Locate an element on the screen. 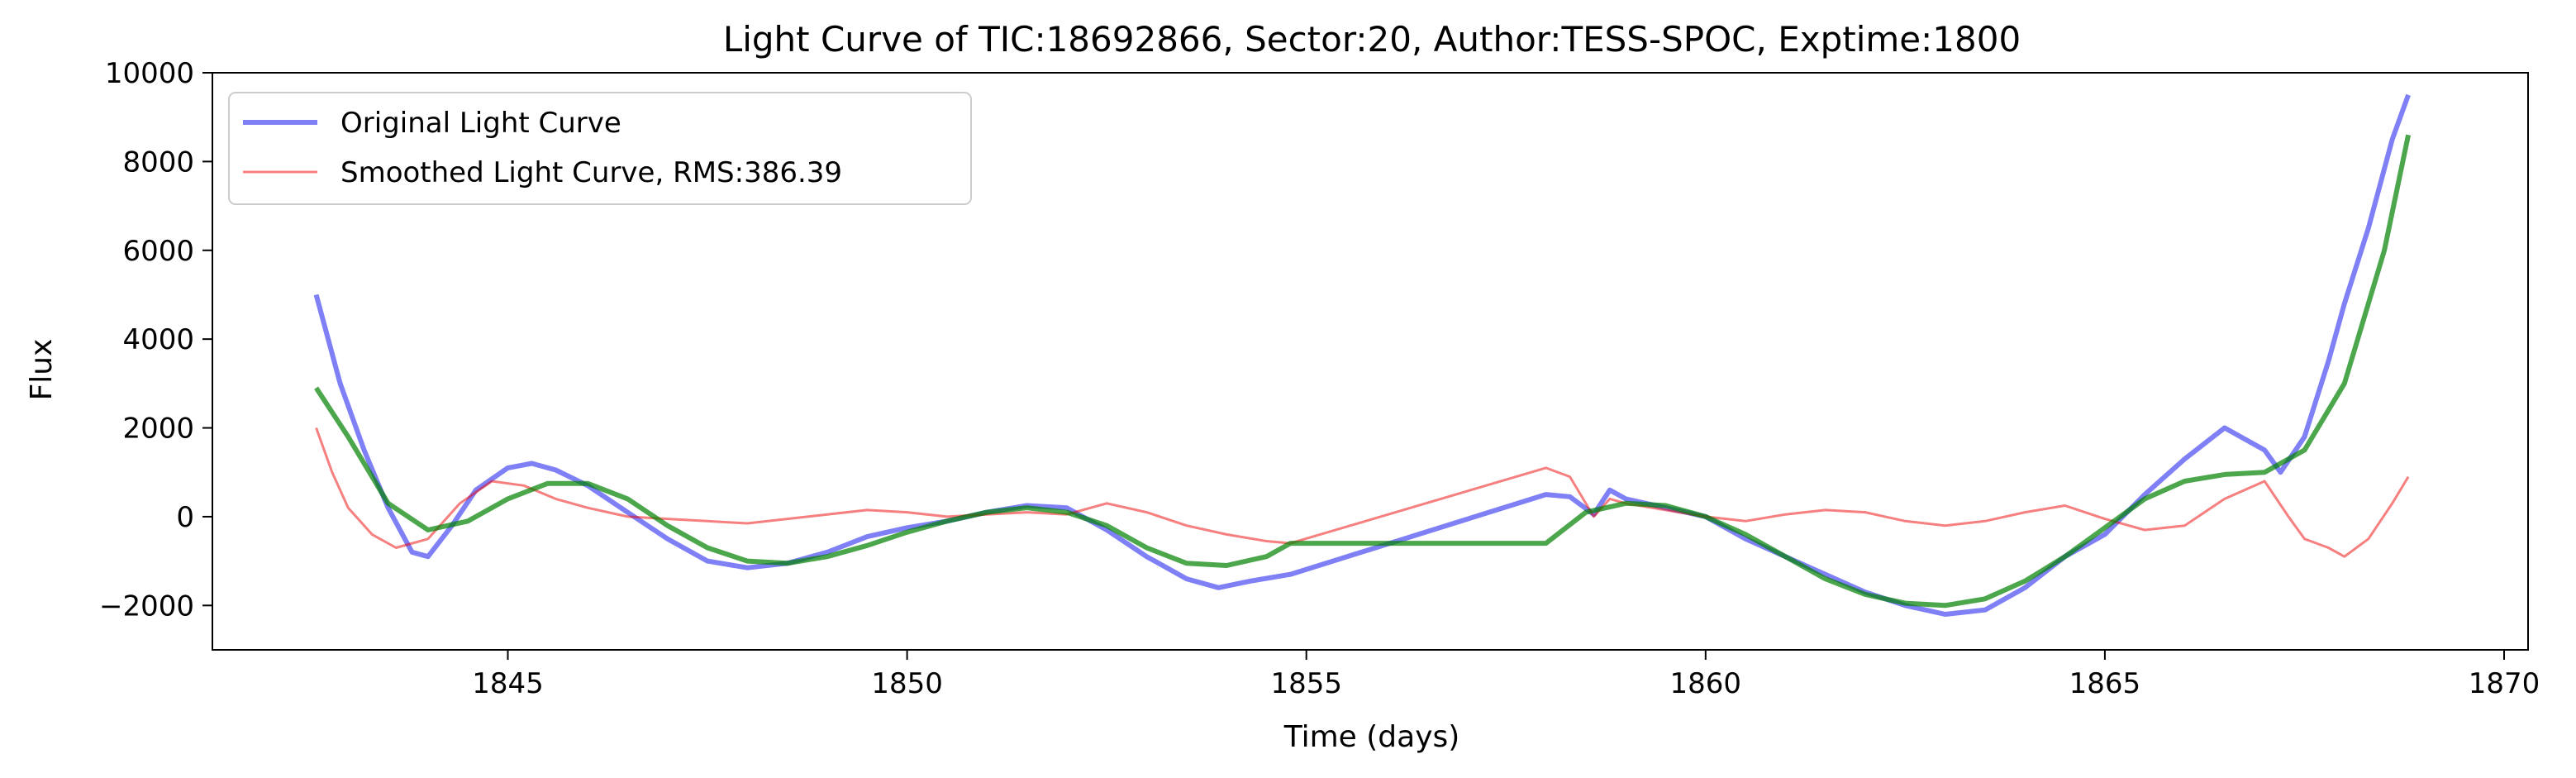 The height and width of the screenshot is (778, 2576). y-axis: −2000 0 2000 4000 6000 8000 10000 is located at coordinates (155, 340).